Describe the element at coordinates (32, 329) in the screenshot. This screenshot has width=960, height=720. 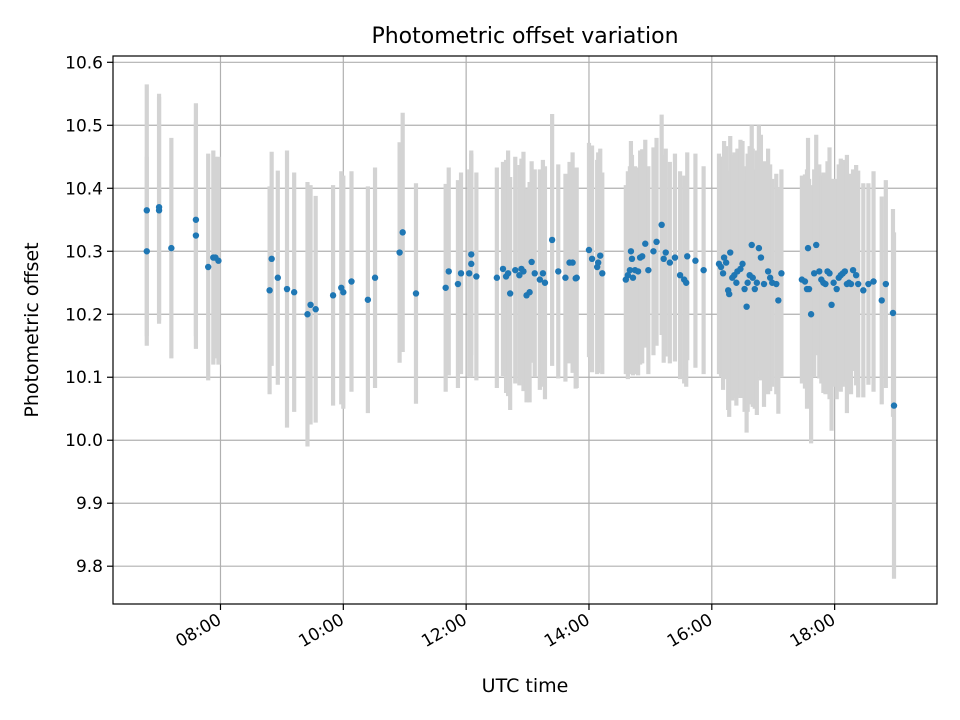
I see `y-axis-label: Photometric offset` at that location.